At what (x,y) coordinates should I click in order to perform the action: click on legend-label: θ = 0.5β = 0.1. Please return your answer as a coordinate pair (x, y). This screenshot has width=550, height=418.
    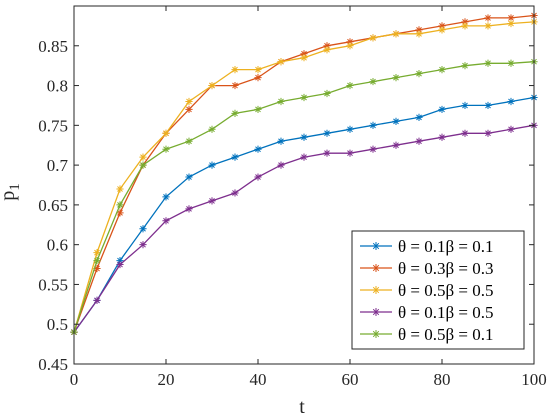
    Looking at the image, I should click on (445, 334).